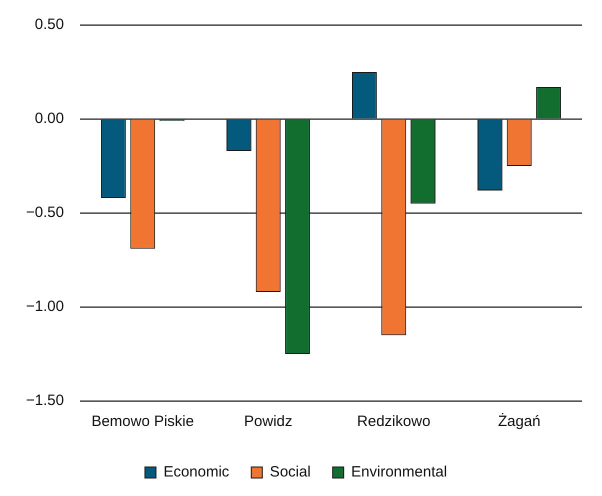 Image resolution: width=602 pixels, height=496 pixels. Describe the element at coordinates (290, 472) in the screenshot. I see `legend-label: Social` at that location.